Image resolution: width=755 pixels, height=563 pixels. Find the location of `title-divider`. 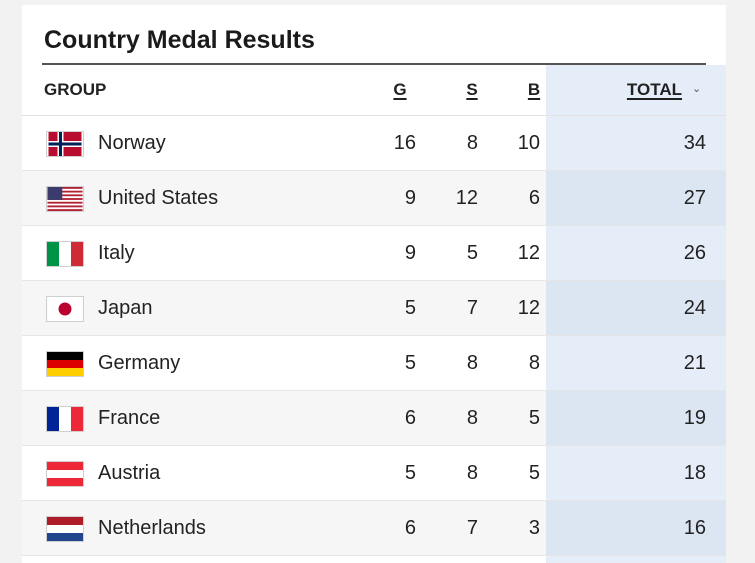

title-divider is located at coordinates (374, 64).